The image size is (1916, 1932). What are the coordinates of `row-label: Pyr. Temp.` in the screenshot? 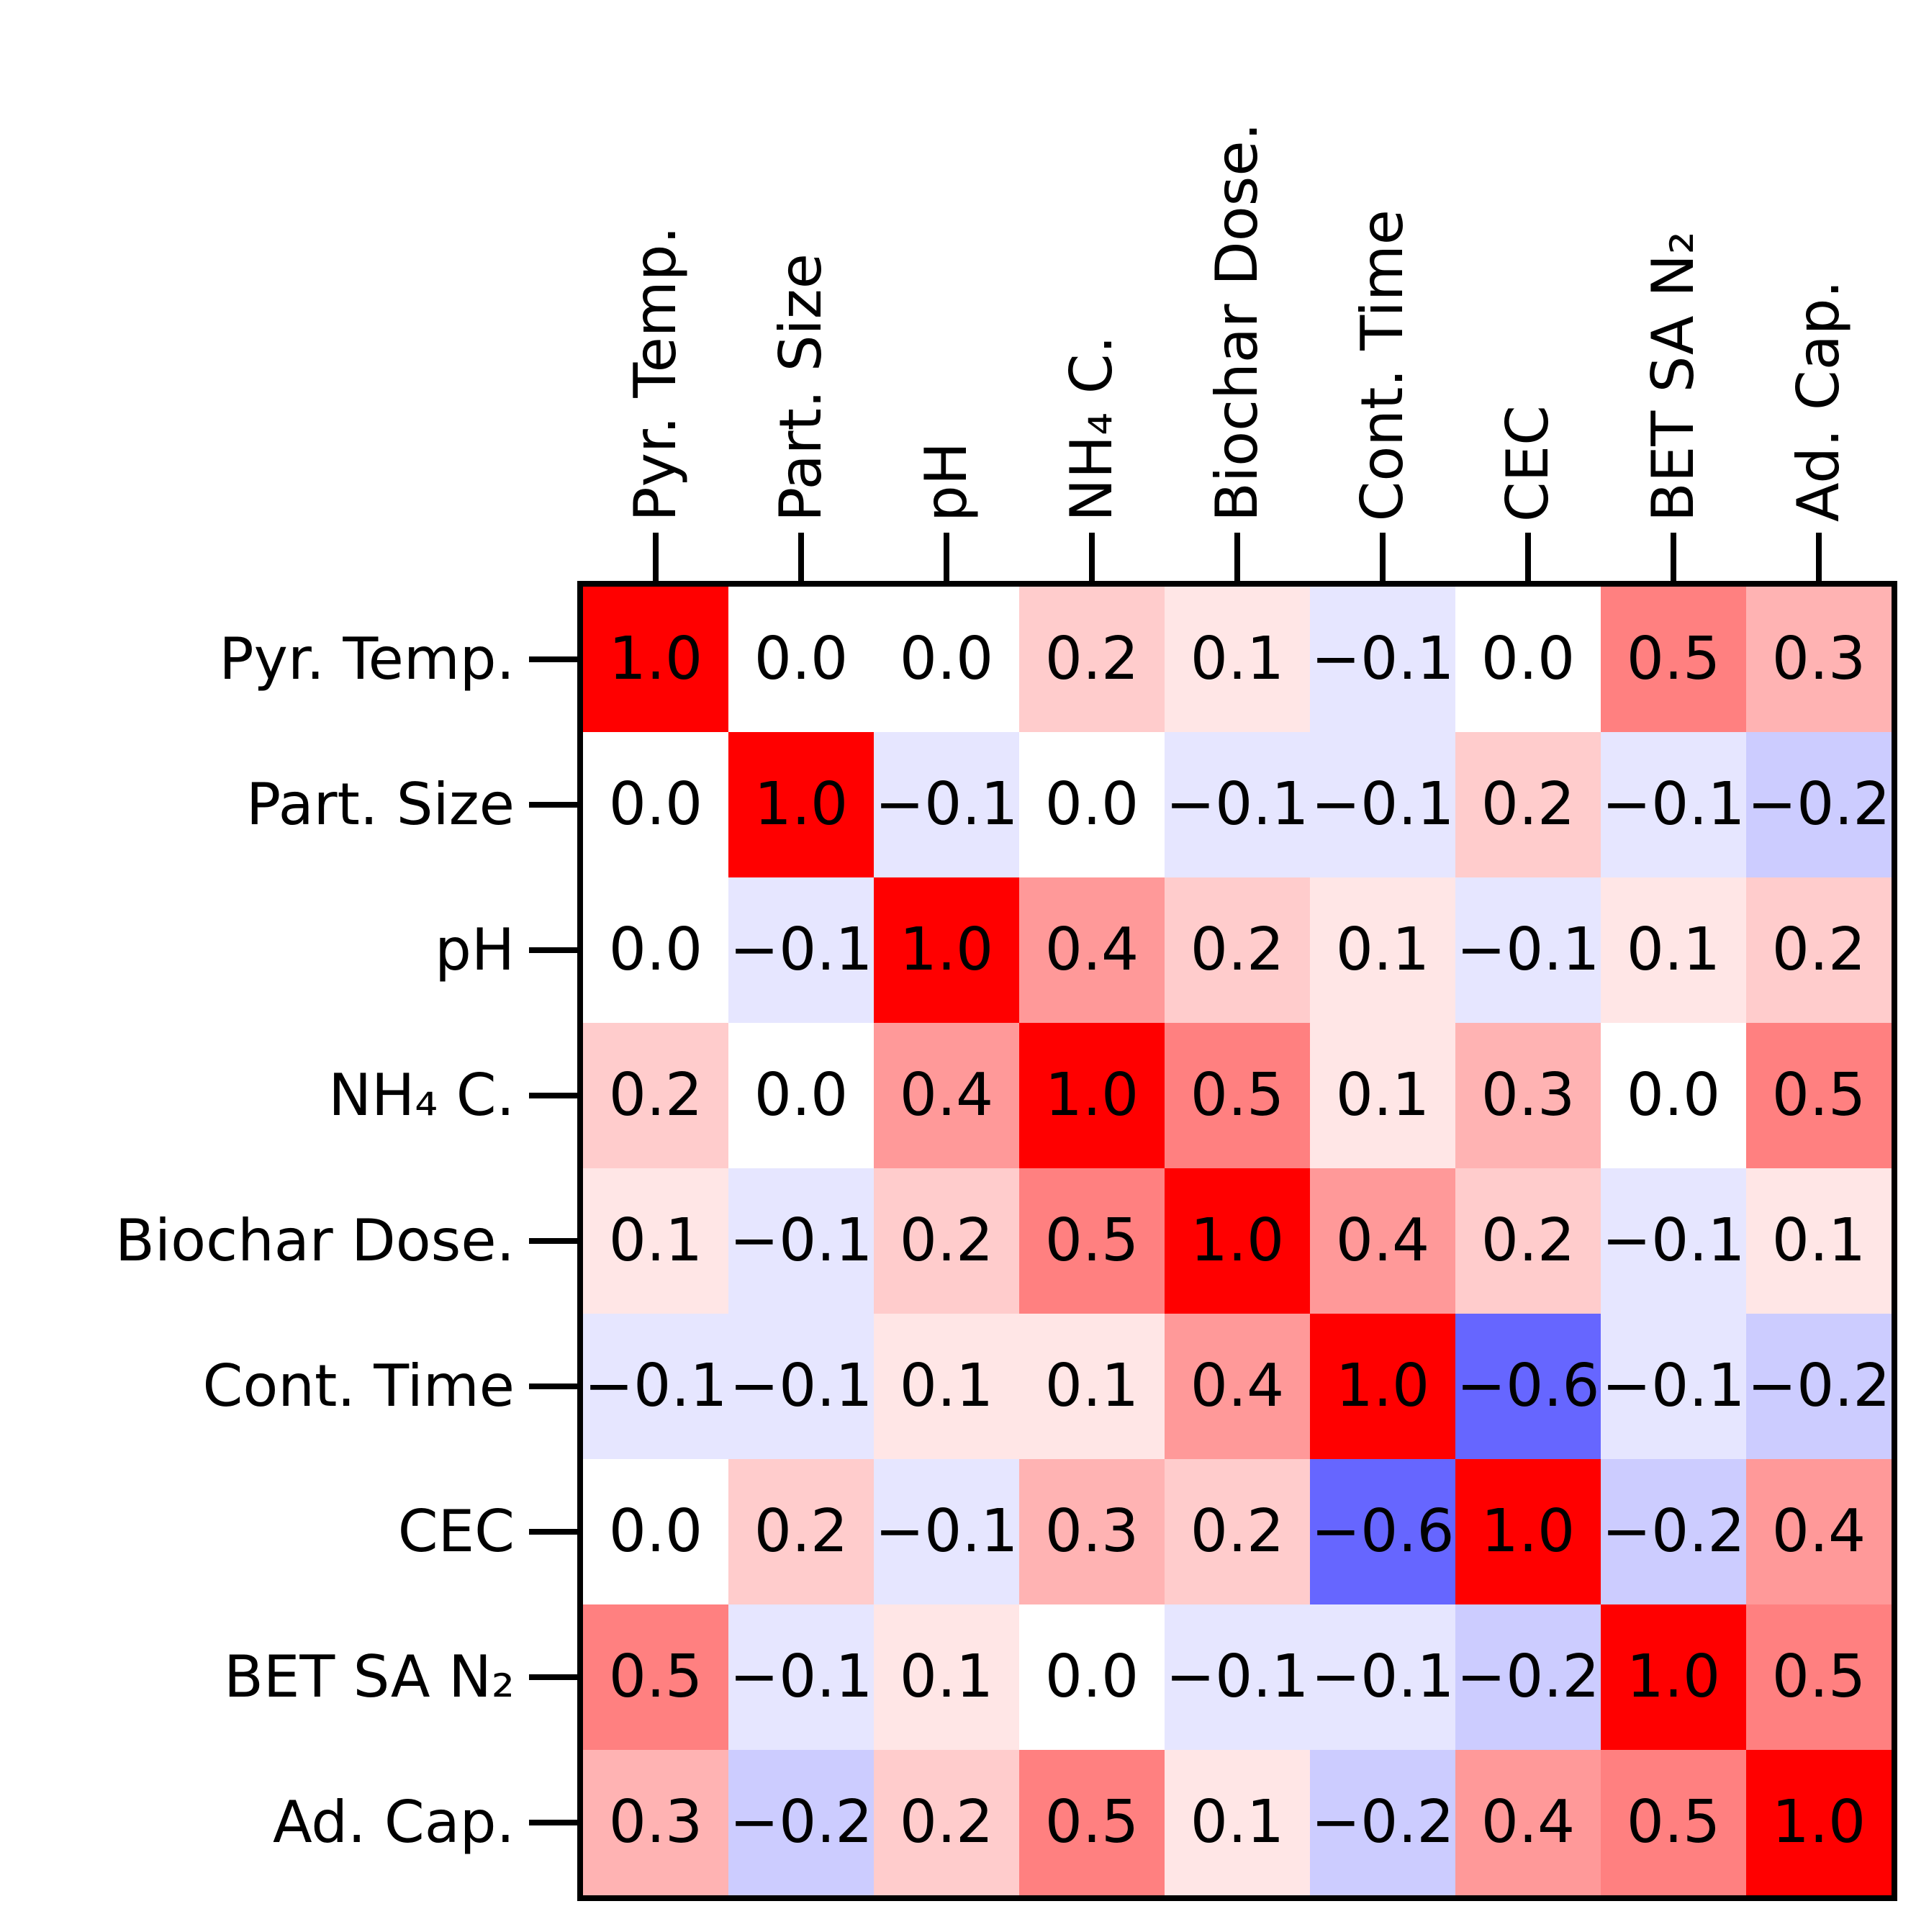 It's located at (367, 659).